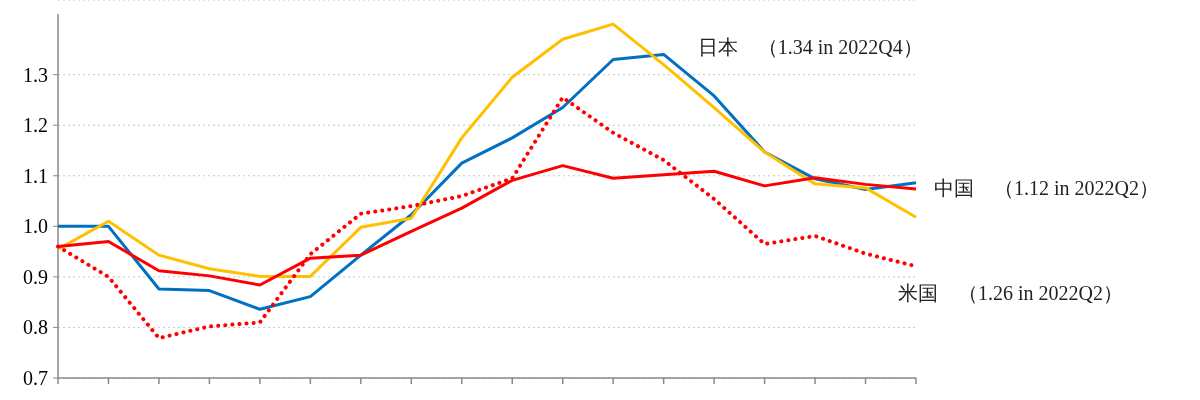 This screenshot has height=400, width=1200. I want to click on y-tick-label: 1.1, so click(35, 175).